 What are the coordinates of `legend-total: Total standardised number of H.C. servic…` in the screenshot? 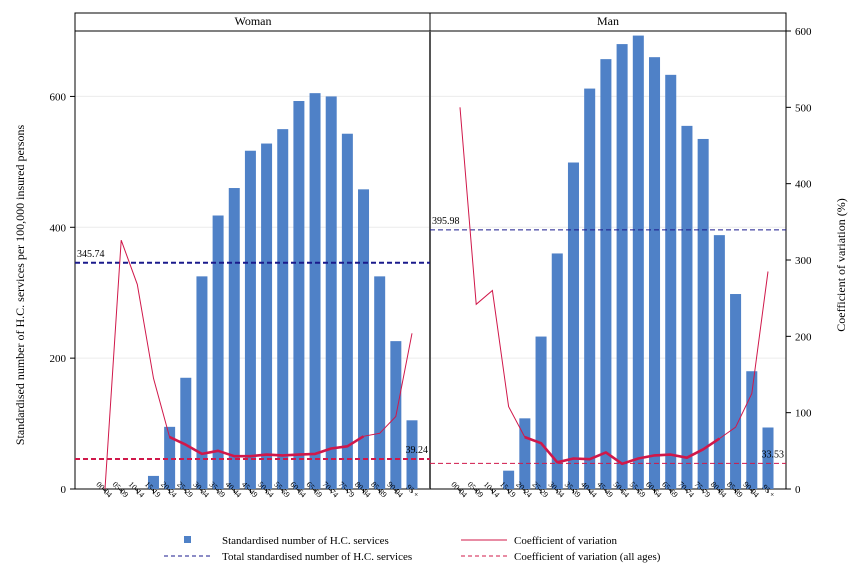 It's located at (317, 557).